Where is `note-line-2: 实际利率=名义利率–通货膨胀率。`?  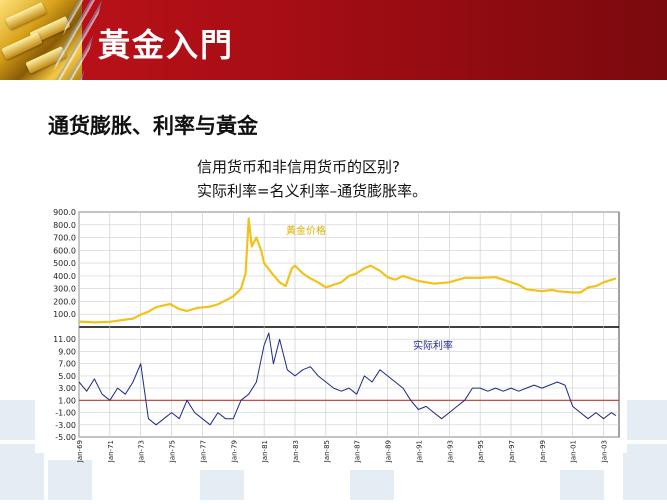 note-line-2: 实际利率=名义利率–通货膨胀率。 is located at coordinates (312, 191).